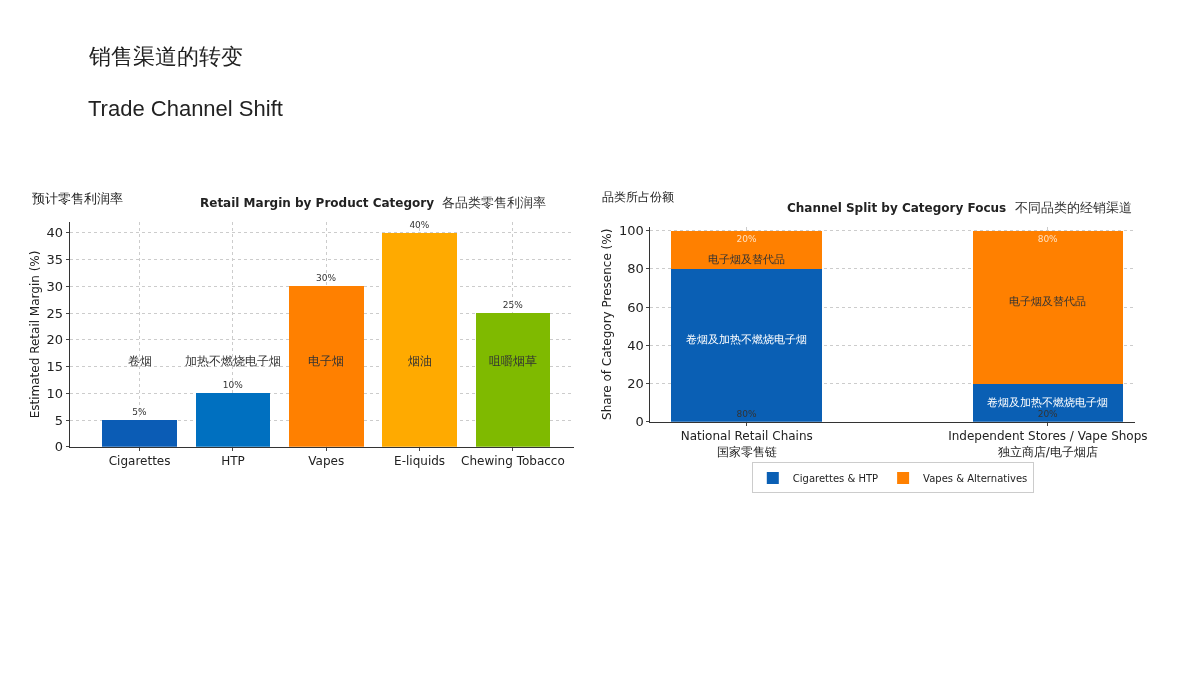 This screenshot has width=1200, height=677. Describe the element at coordinates (638, 197) in the screenshot. I see `text: 品类所占份额` at that location.